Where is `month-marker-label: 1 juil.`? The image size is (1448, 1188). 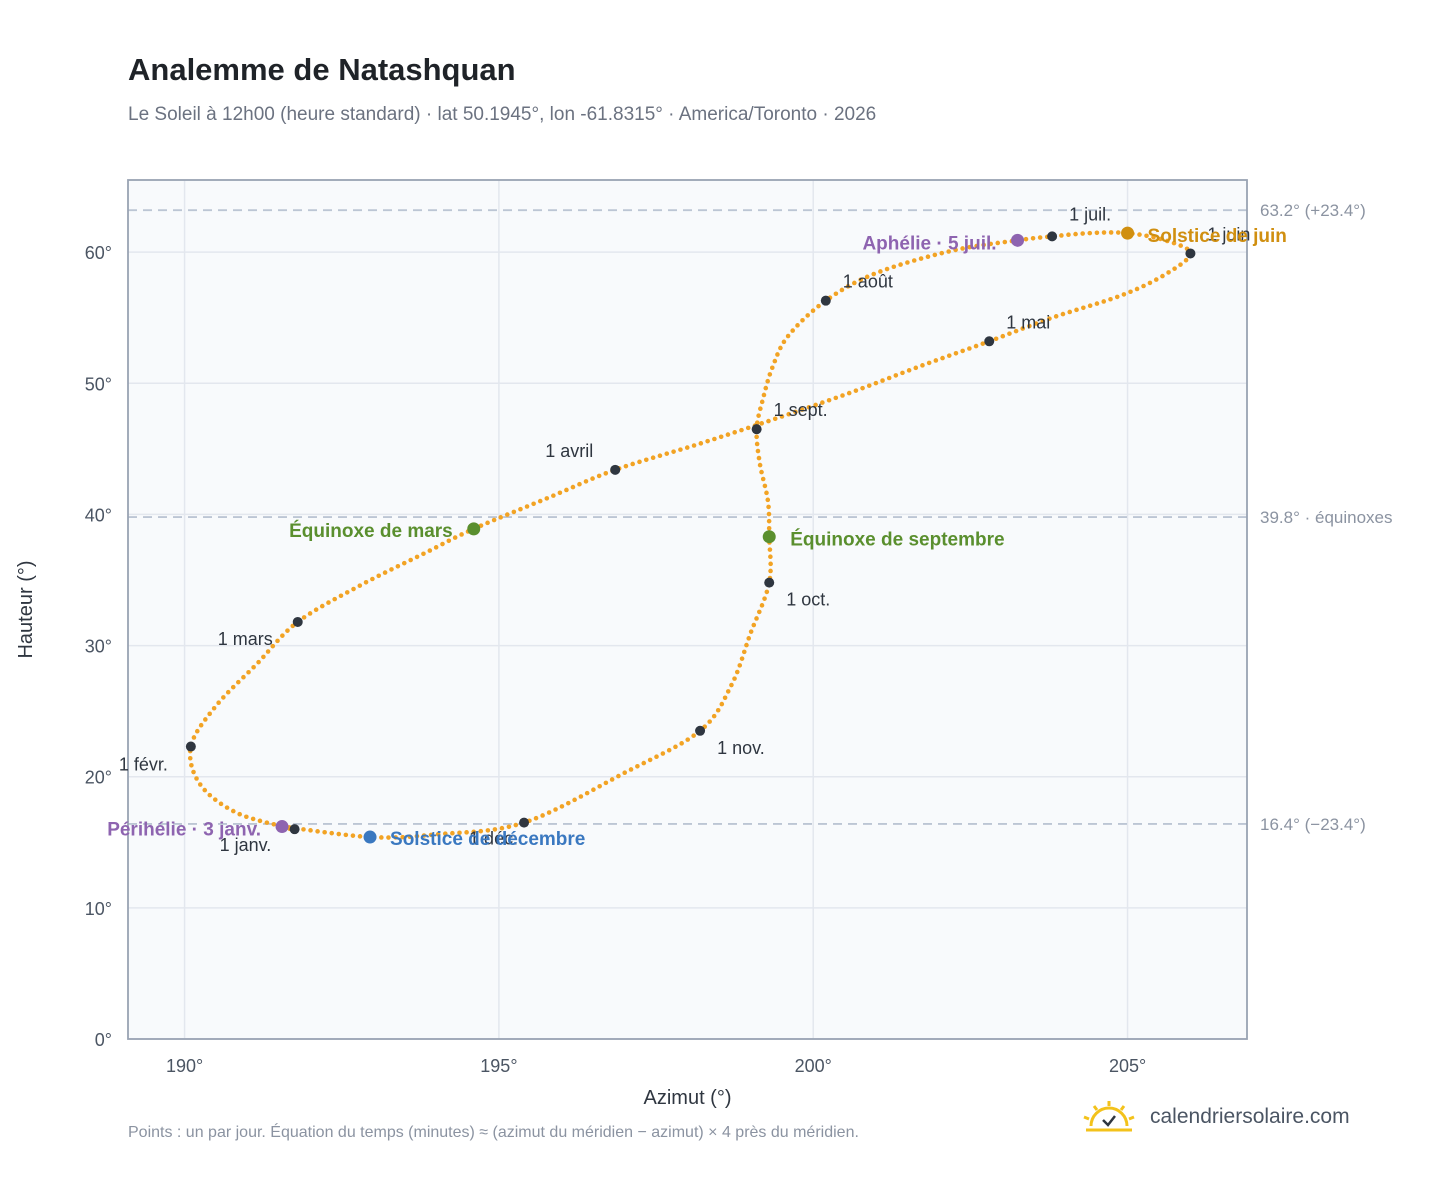
month-marker-label: 1 juil. is located at coordinates (1090, 214).